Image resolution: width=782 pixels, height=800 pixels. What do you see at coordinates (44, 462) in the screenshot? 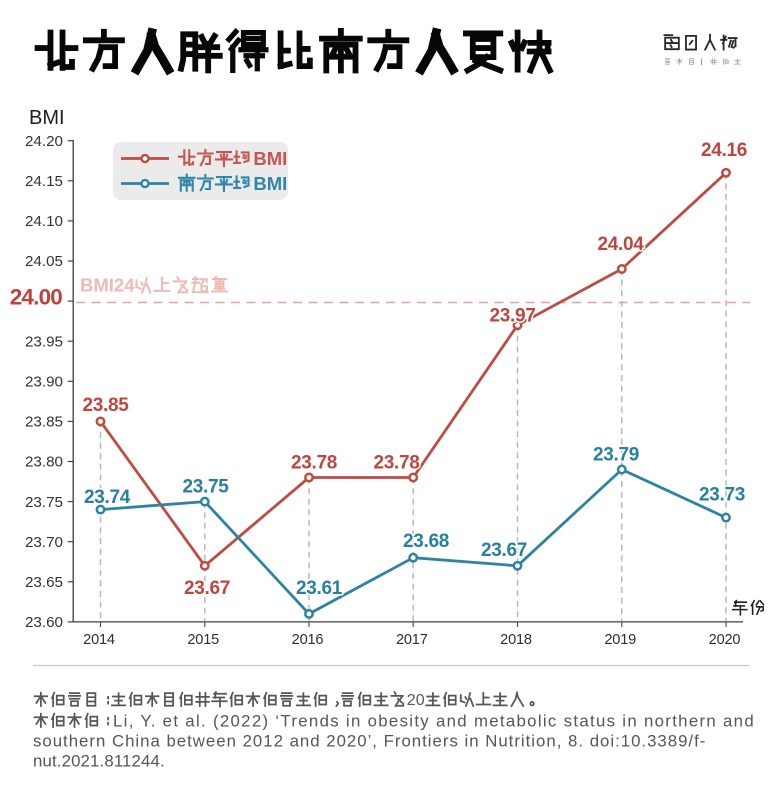
I see `svg-text: 23.80` at bounding box center [44, 462].